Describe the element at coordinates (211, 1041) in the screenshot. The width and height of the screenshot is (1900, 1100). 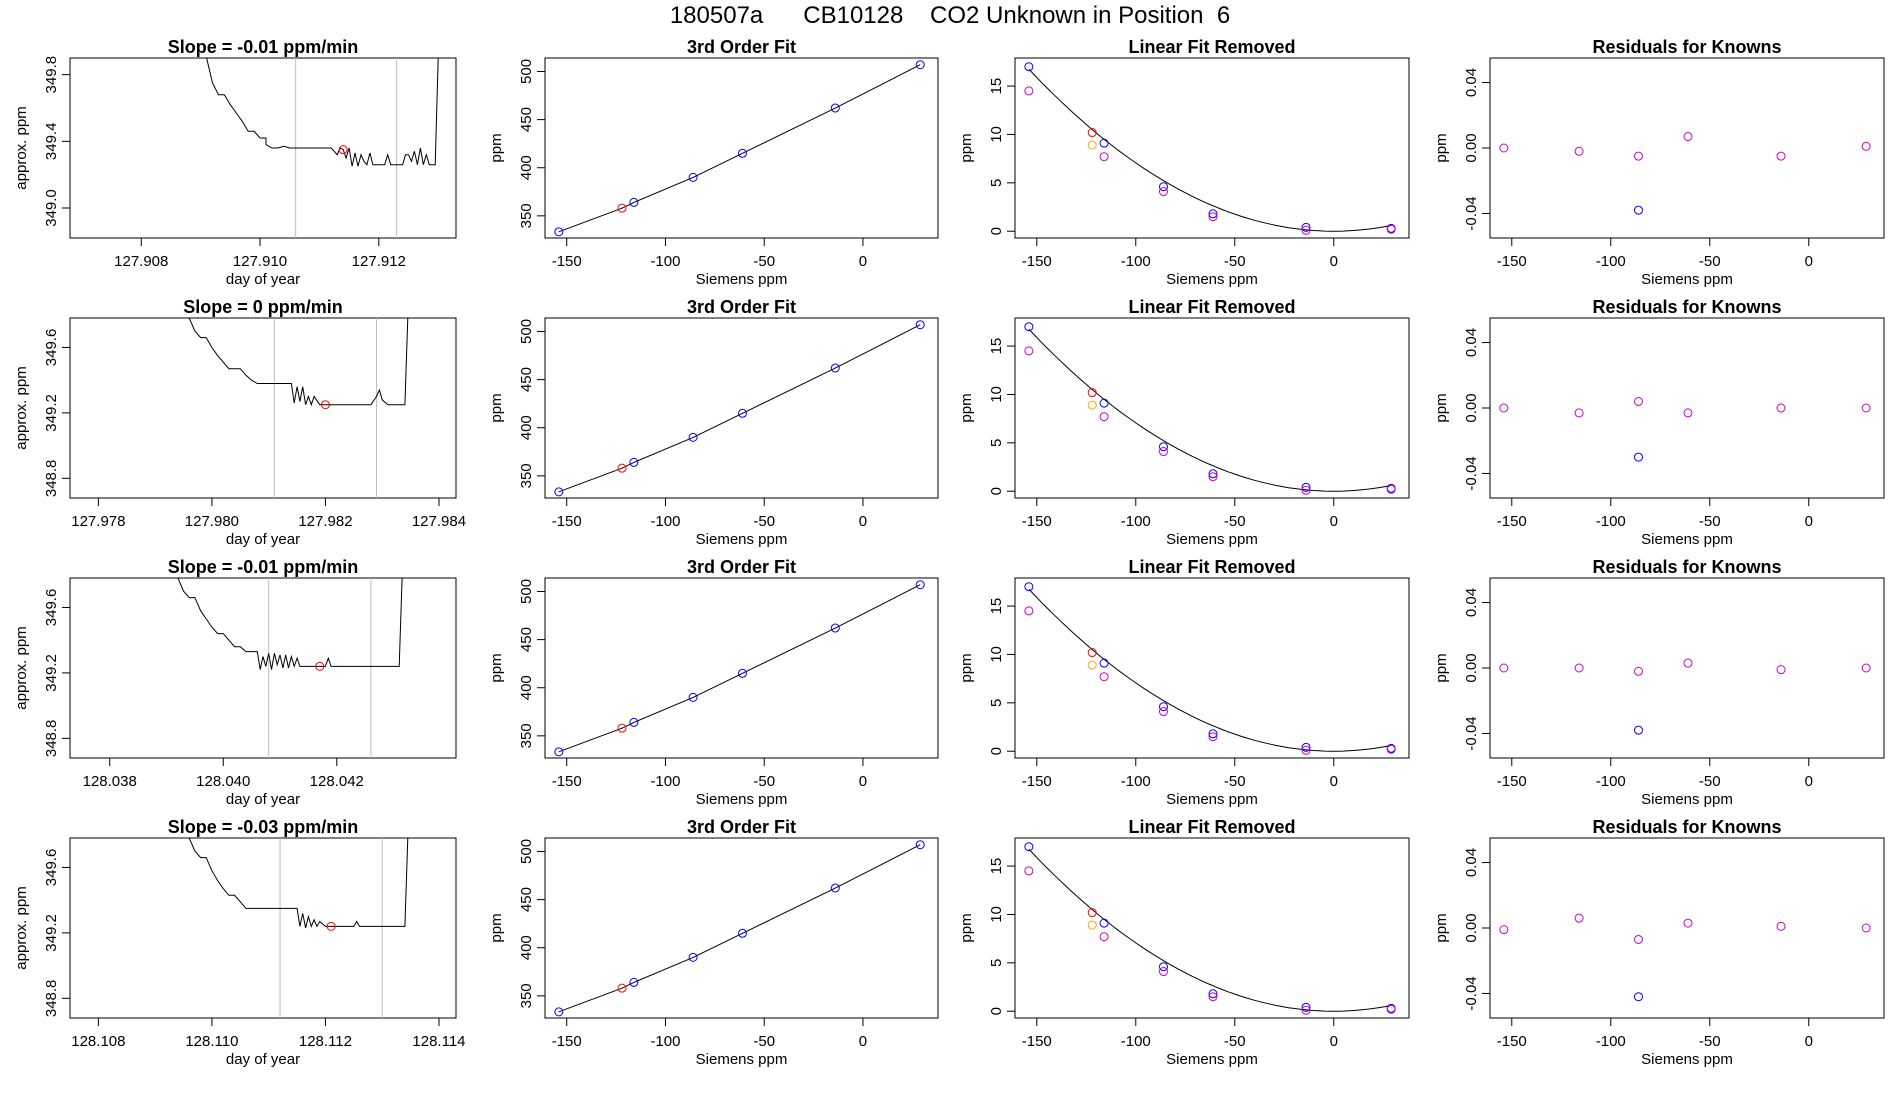
I see `slope-4-xtick-label: 128.110` at that location.